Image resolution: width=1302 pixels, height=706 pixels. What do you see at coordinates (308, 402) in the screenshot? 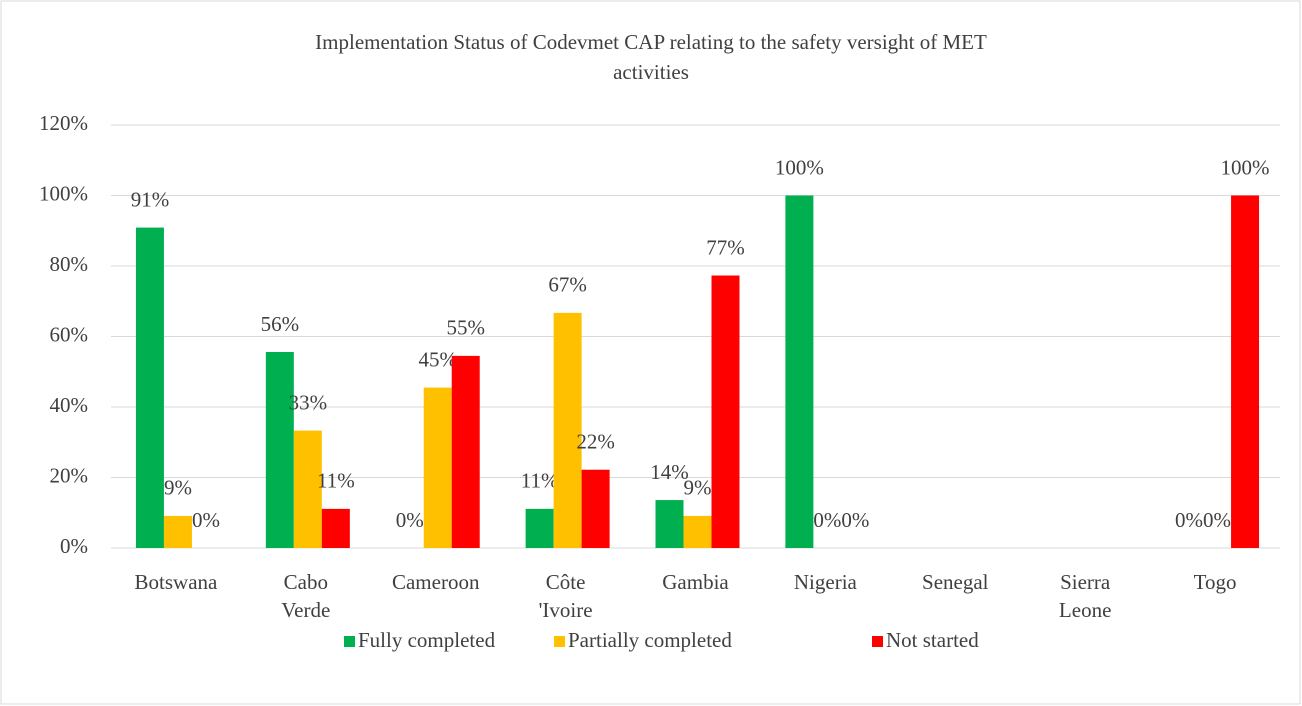
I see `data-label: 33%` at bounding box center [308, 402].